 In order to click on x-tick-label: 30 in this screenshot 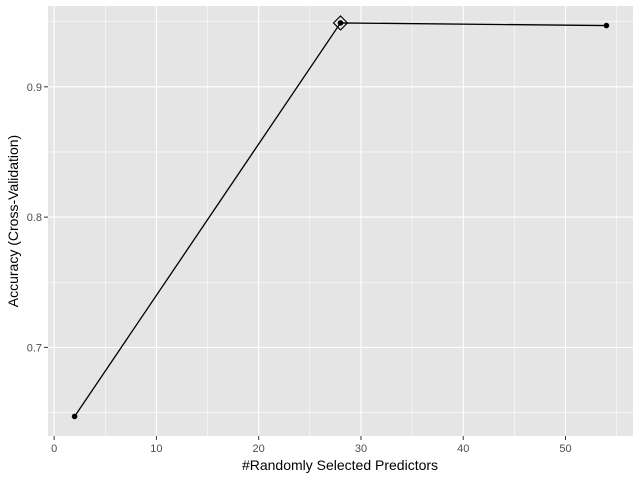, I will do `click(361, 449)`.